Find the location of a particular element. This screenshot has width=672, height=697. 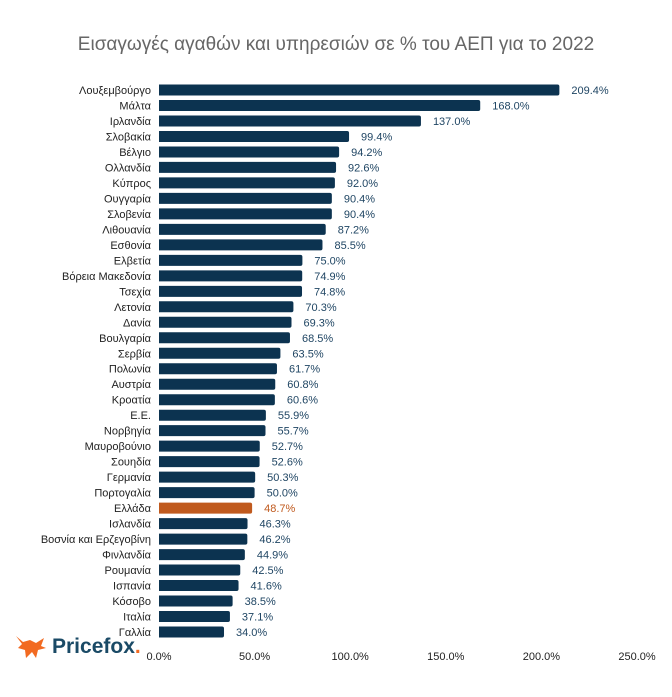

category-label: Σλοβακία is located at coordinates (129, 137).